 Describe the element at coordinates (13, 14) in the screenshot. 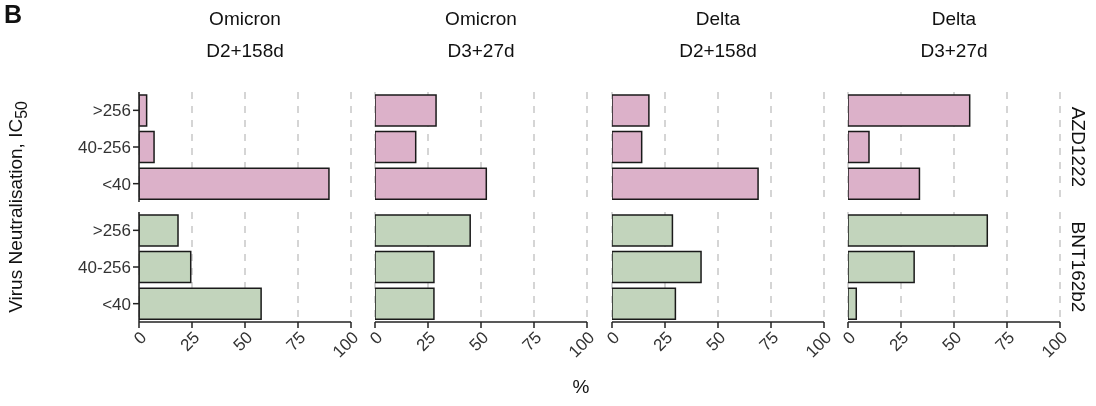

I see `text: B` at that location.